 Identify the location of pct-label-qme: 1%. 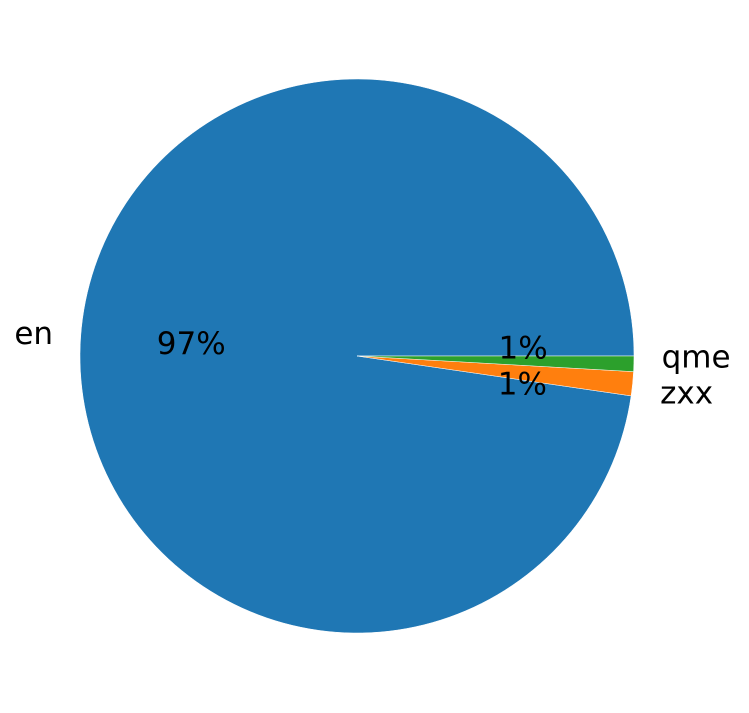
(523, 349).